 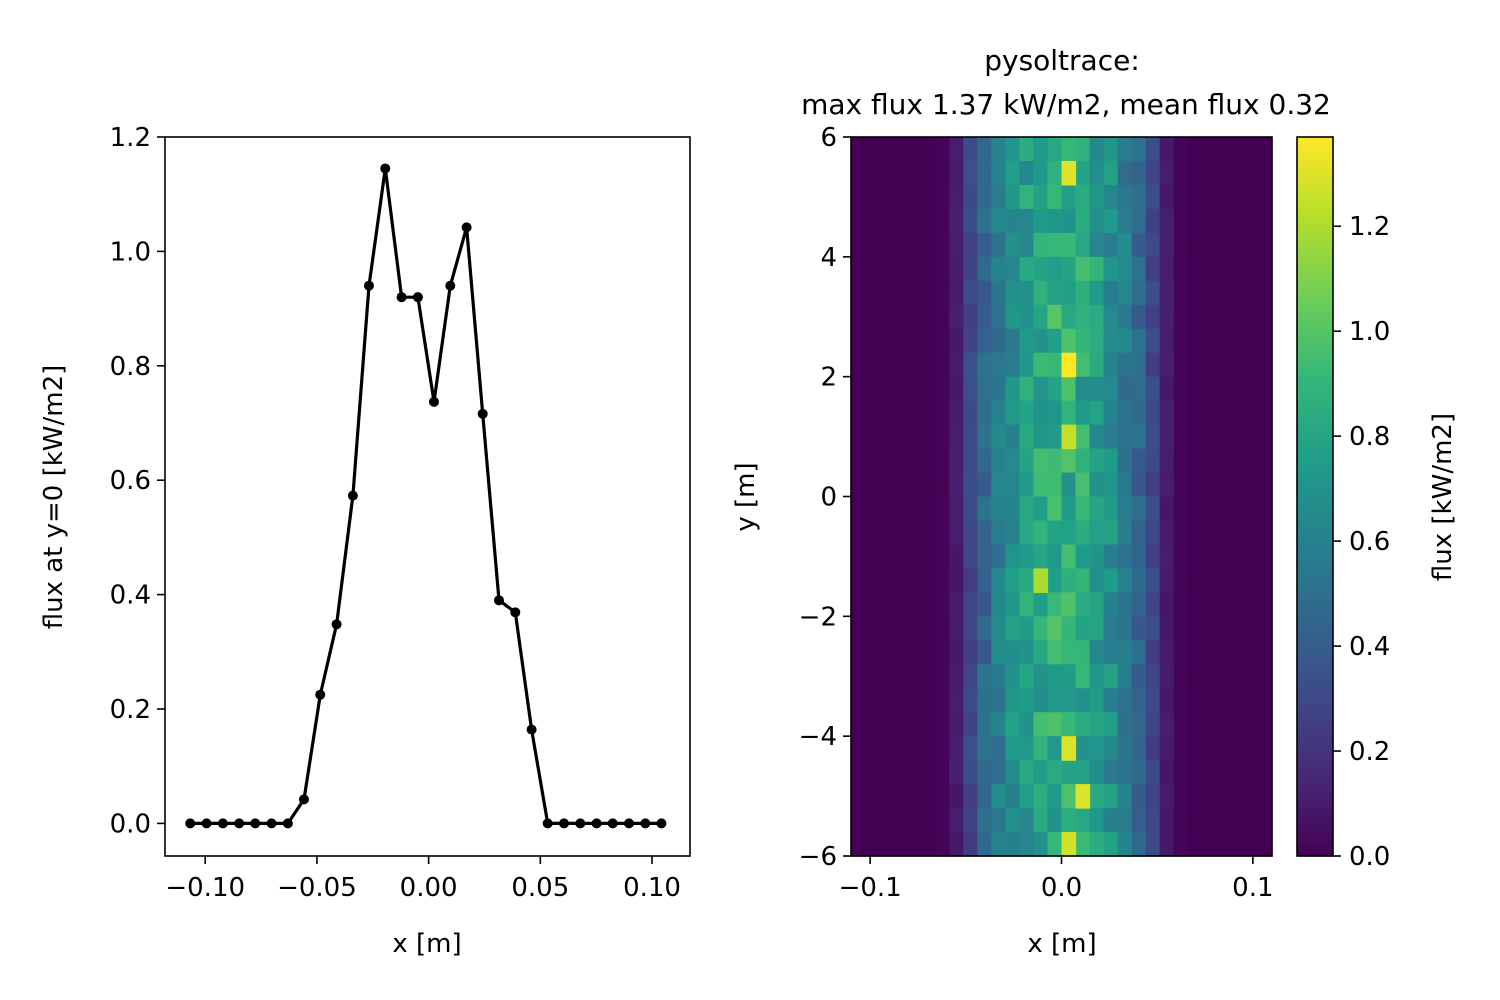 I want to click on line-y-tick-label: 0.0, so click(x=130, y=824).